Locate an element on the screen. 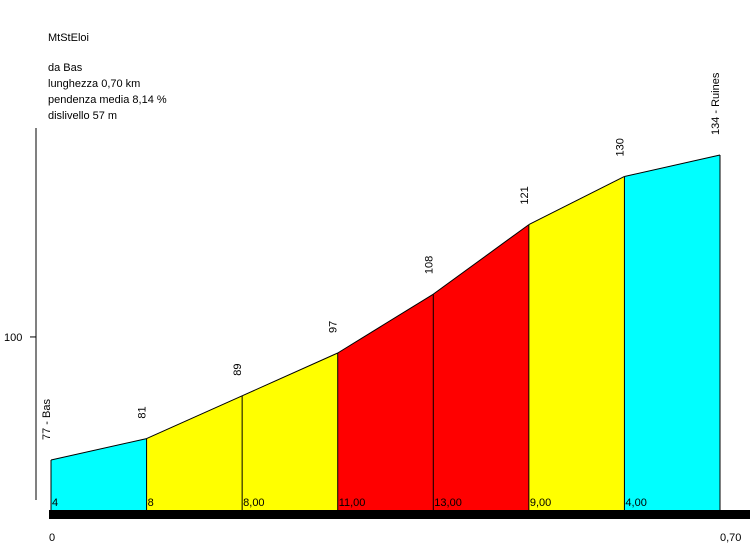 The image size is (750, 550). route-length: lunghezza 0,70 km is located at coordinates (94, 84).